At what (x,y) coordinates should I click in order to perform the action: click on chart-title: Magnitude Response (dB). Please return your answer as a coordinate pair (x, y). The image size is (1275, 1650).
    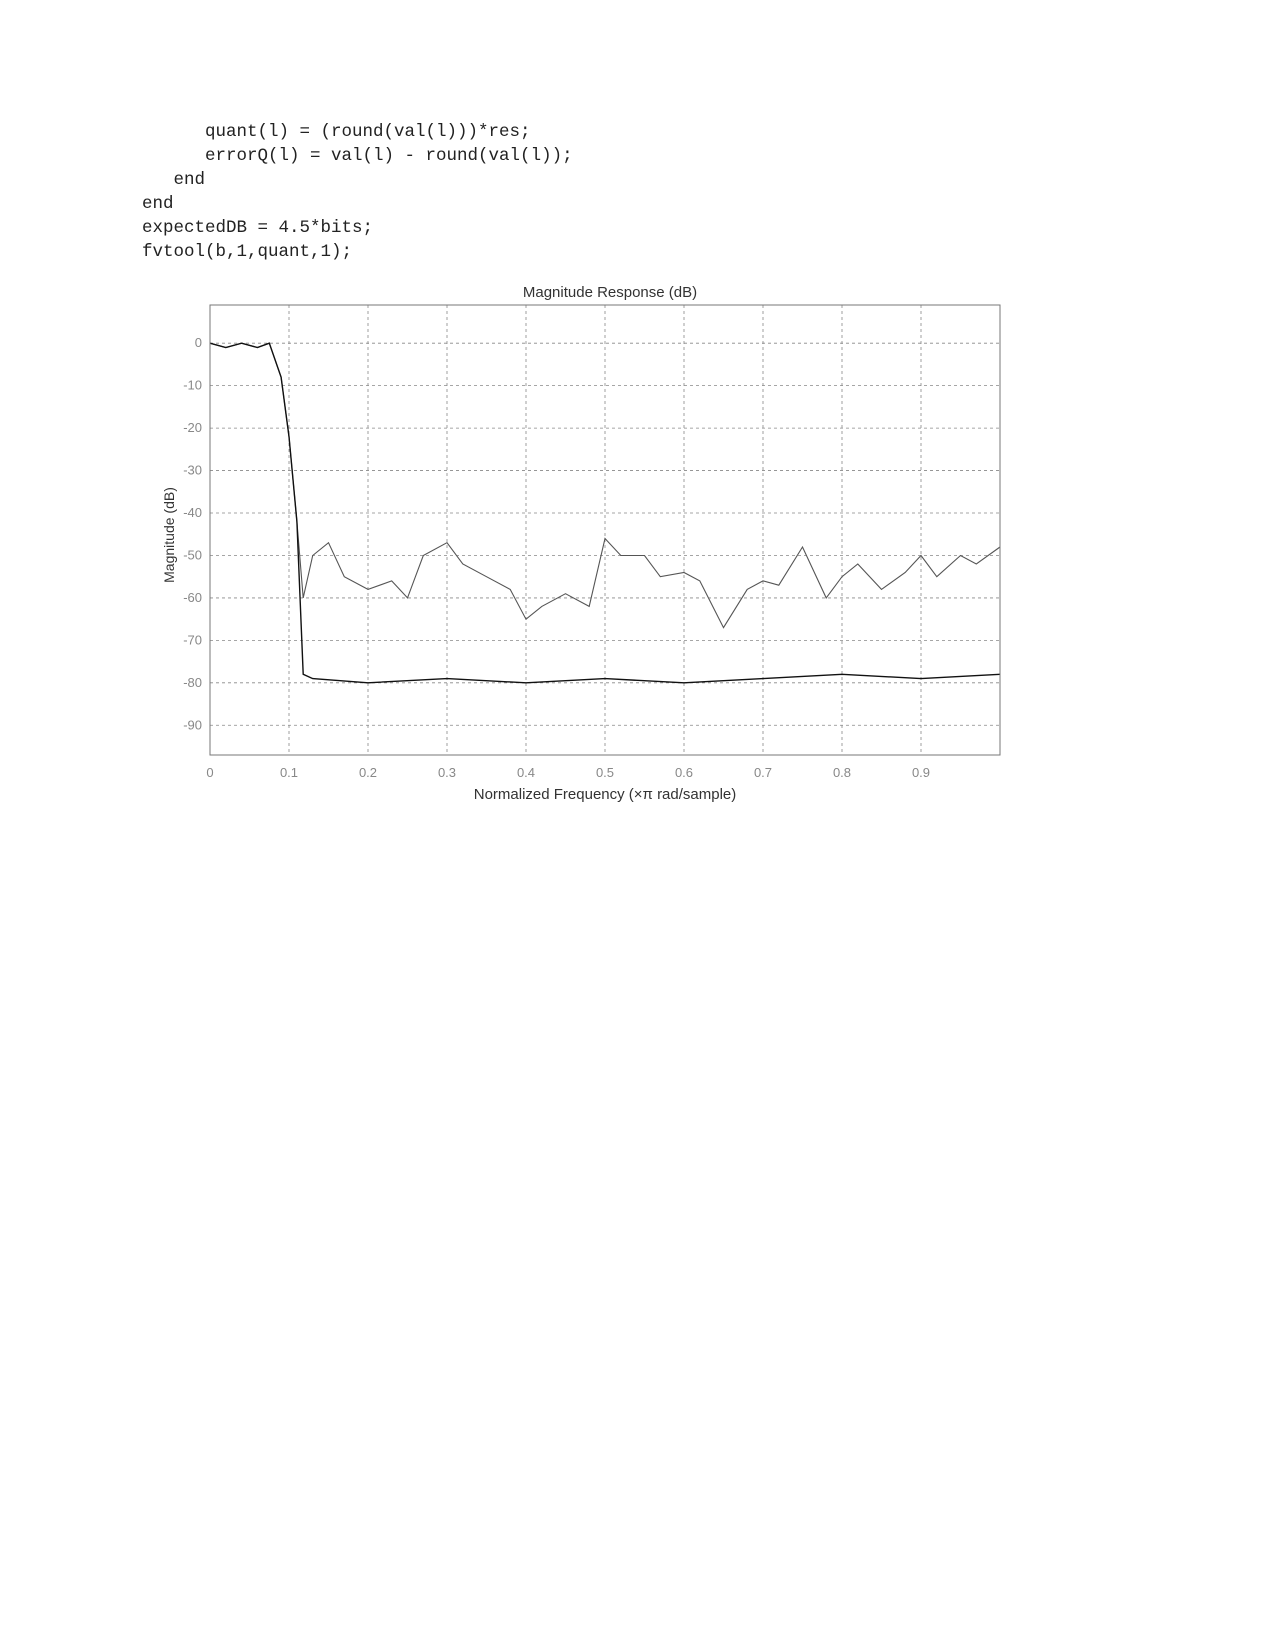
    Looking at the image, I should click on (610, 293).